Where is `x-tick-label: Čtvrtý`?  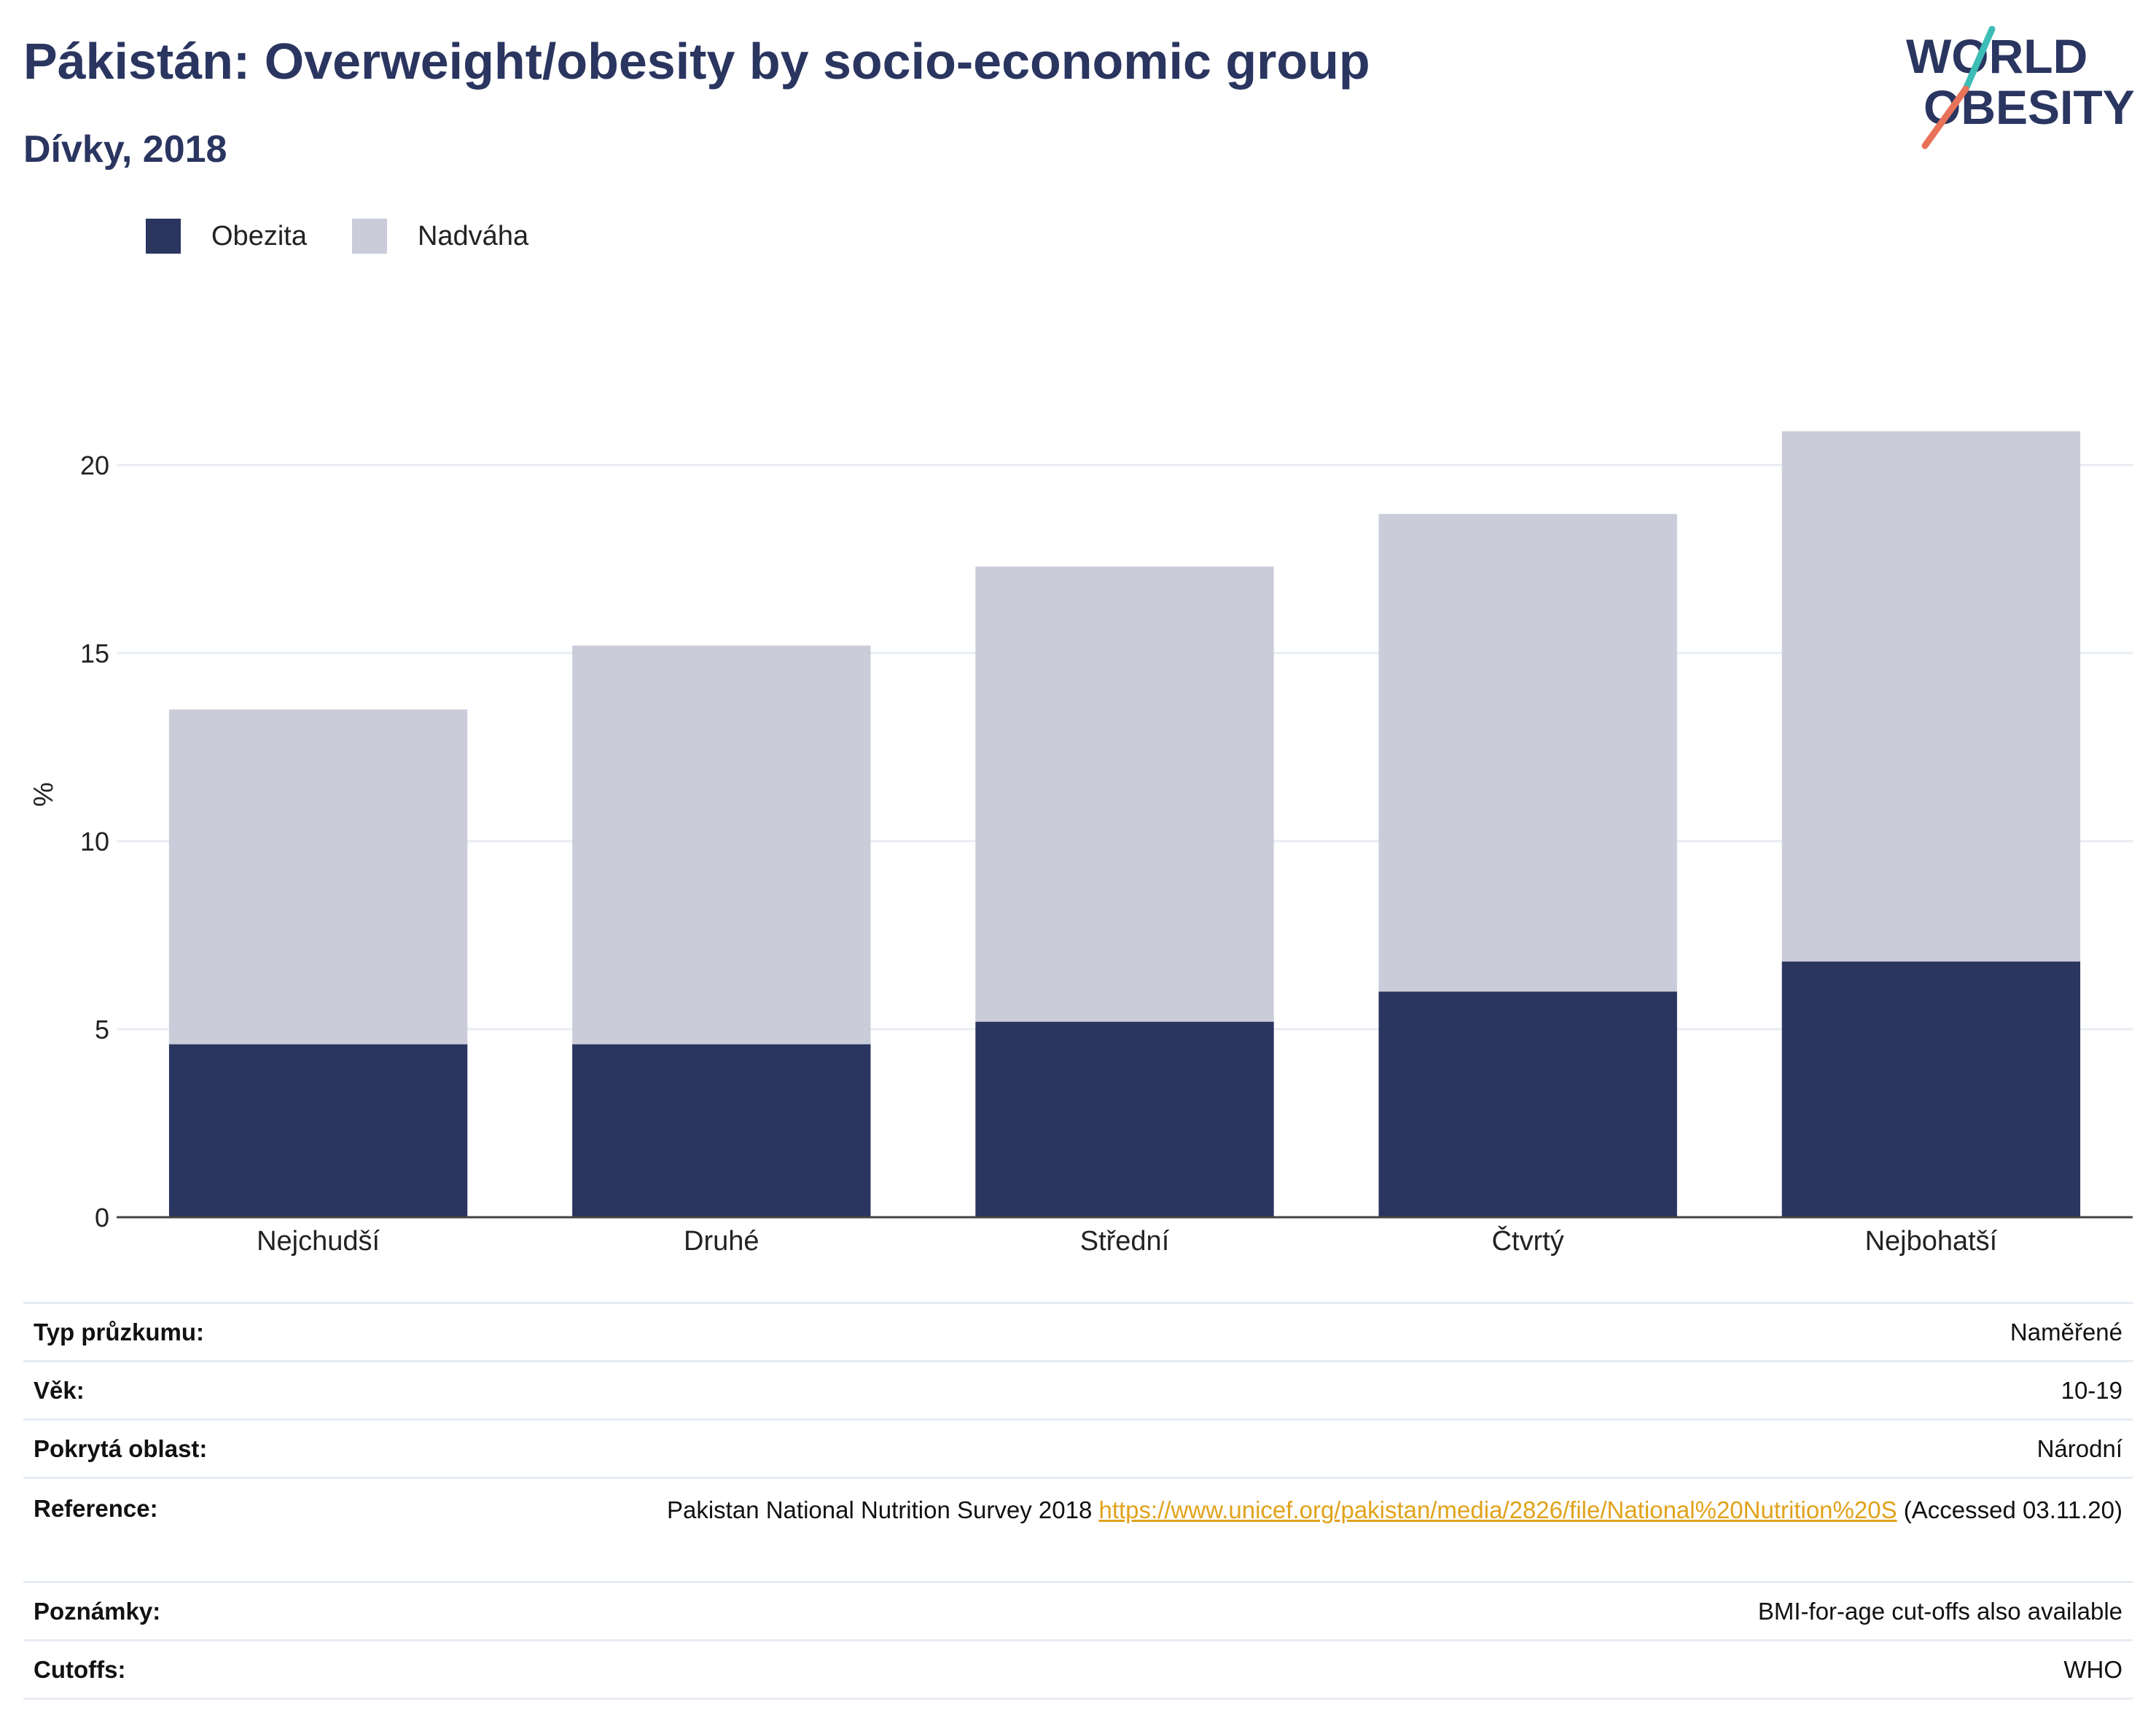
x-tick-label: Čtvrtý is located at coordinates (1528, 1241).